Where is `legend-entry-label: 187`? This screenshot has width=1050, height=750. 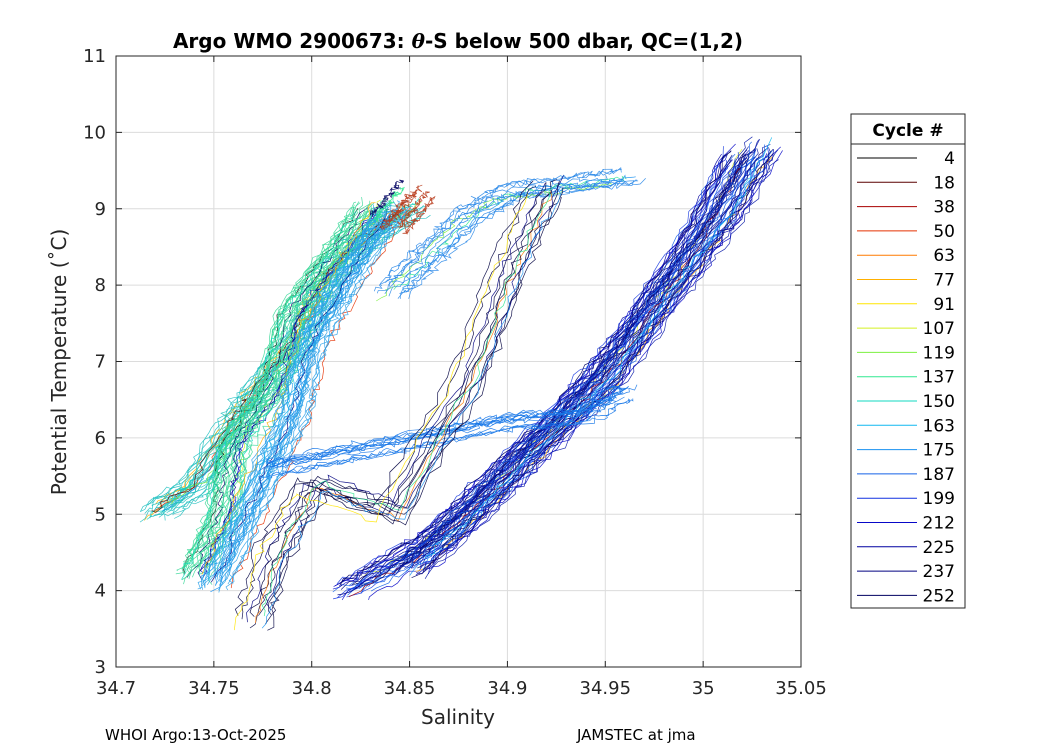
legend-entry-label: 187 is located at coordinates (939, 475).